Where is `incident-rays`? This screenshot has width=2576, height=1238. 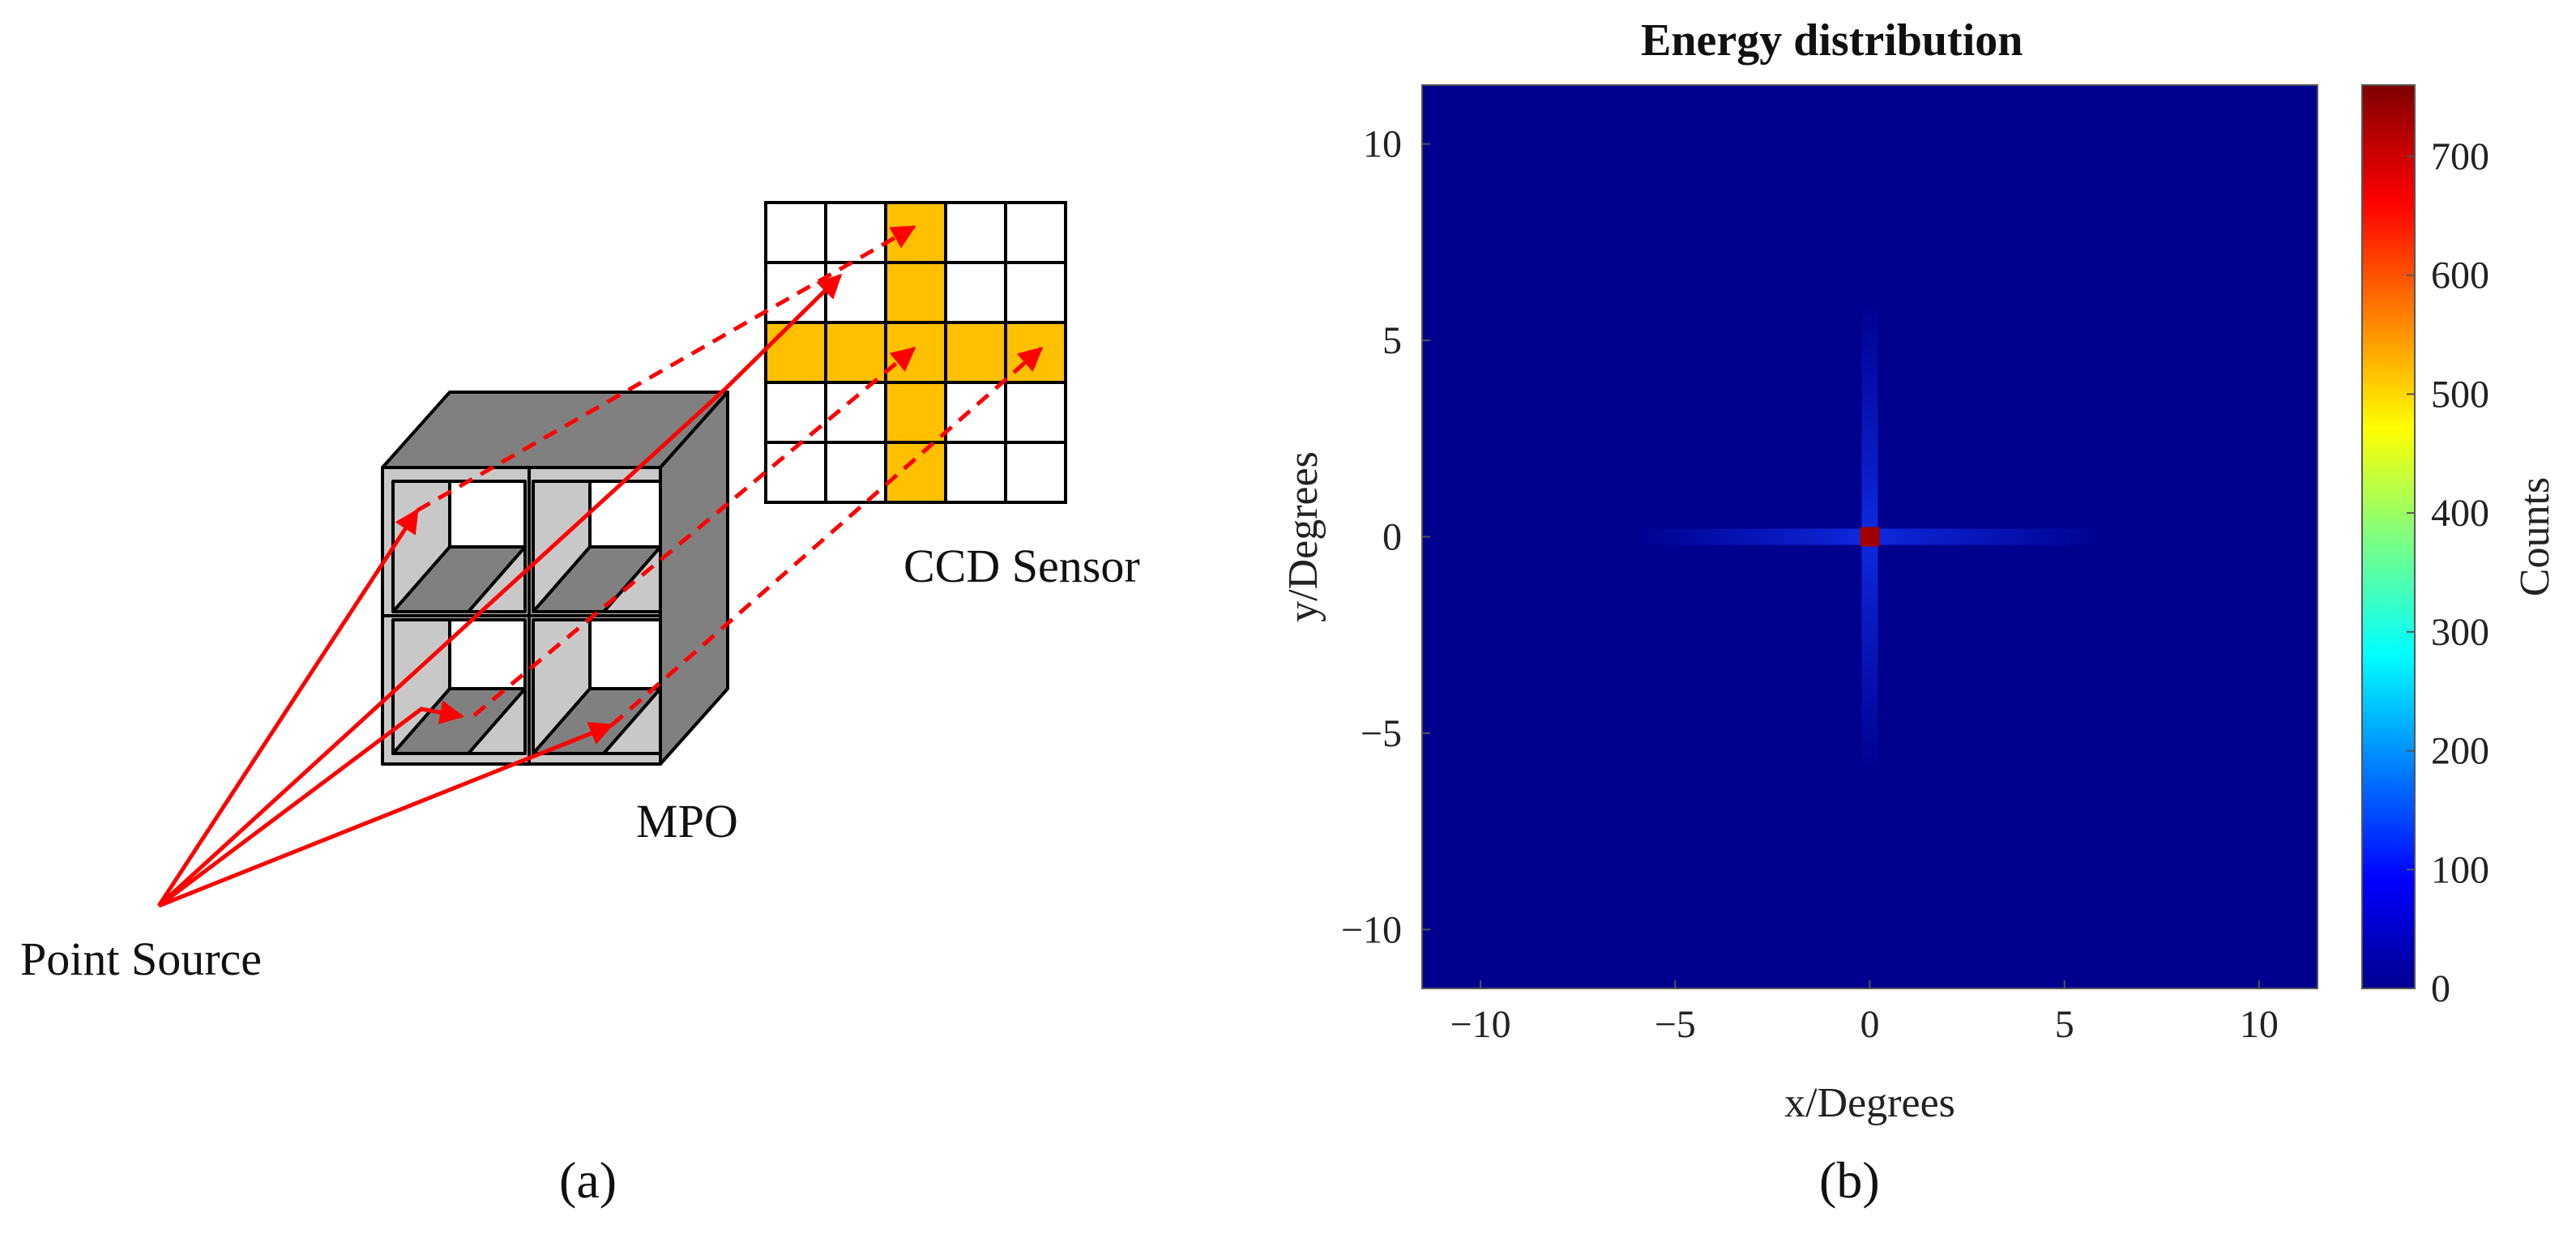 incident-rays is located at coordinates (499, 590).